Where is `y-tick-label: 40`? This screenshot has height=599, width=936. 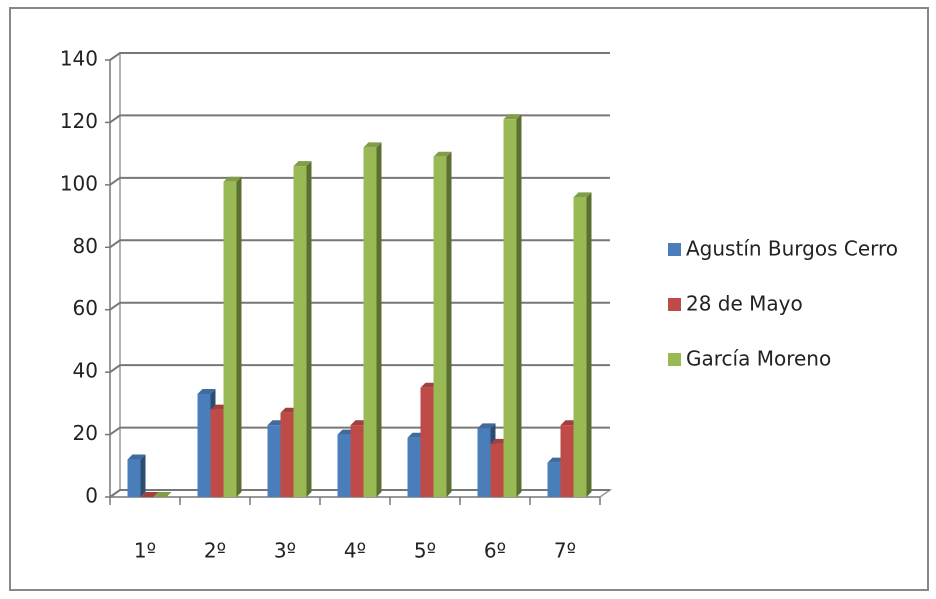 y-tick-label: 40 is located at coordinates (85, 371).